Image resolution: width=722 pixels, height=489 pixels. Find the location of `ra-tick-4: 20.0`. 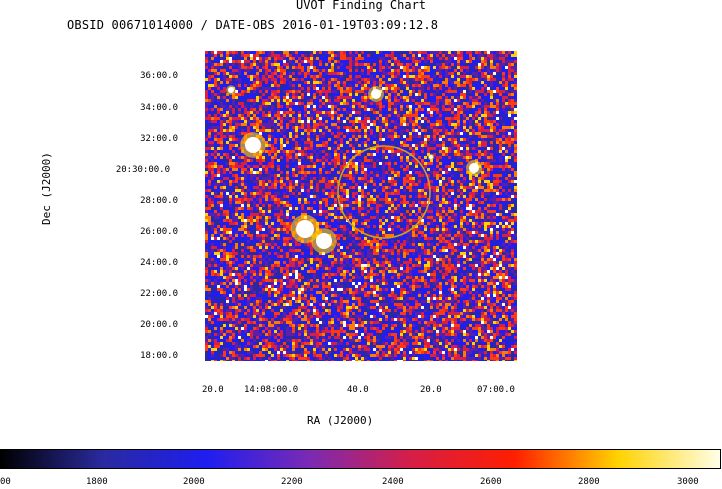

ra-tick-4: 20.0 is located at coordinates (431, 390).